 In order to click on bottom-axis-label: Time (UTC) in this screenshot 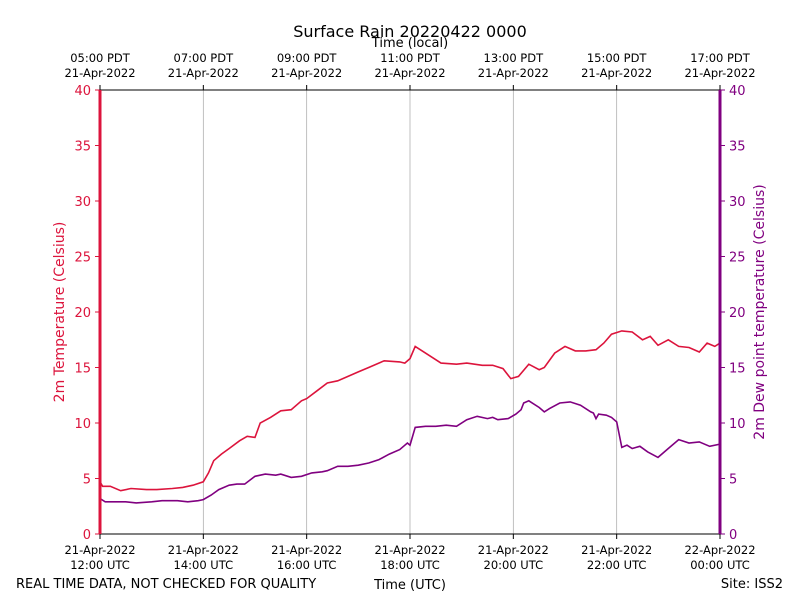, I will do `click(409, 585)`.